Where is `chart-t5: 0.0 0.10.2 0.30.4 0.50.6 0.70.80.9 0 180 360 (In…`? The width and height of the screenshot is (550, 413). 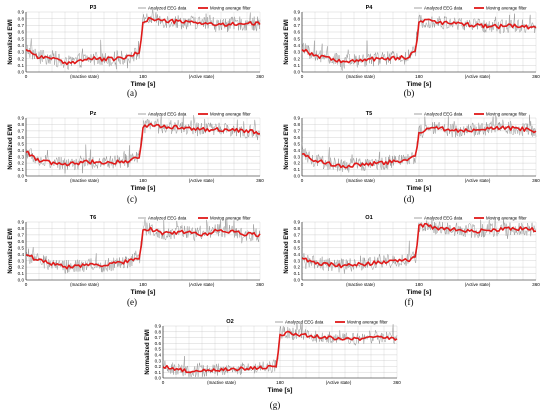
chart-t5: 0.0 0.10.2 0.30.4 0.50.6 0.70.80.9 0 180 360 (In… is located at coordinates (412, 157).